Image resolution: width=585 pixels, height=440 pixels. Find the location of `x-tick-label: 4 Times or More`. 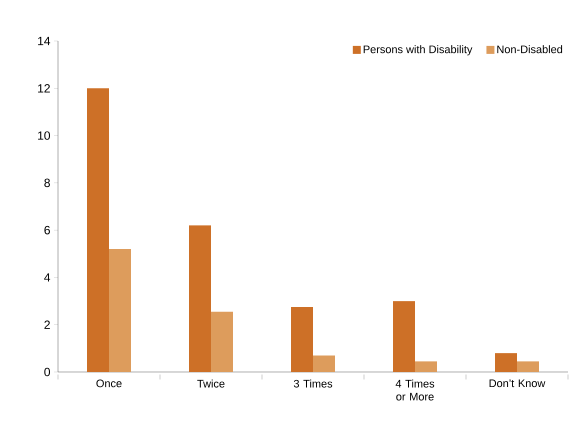

x-tick-label: 4 Times or More is located at coordinates (415, 390).